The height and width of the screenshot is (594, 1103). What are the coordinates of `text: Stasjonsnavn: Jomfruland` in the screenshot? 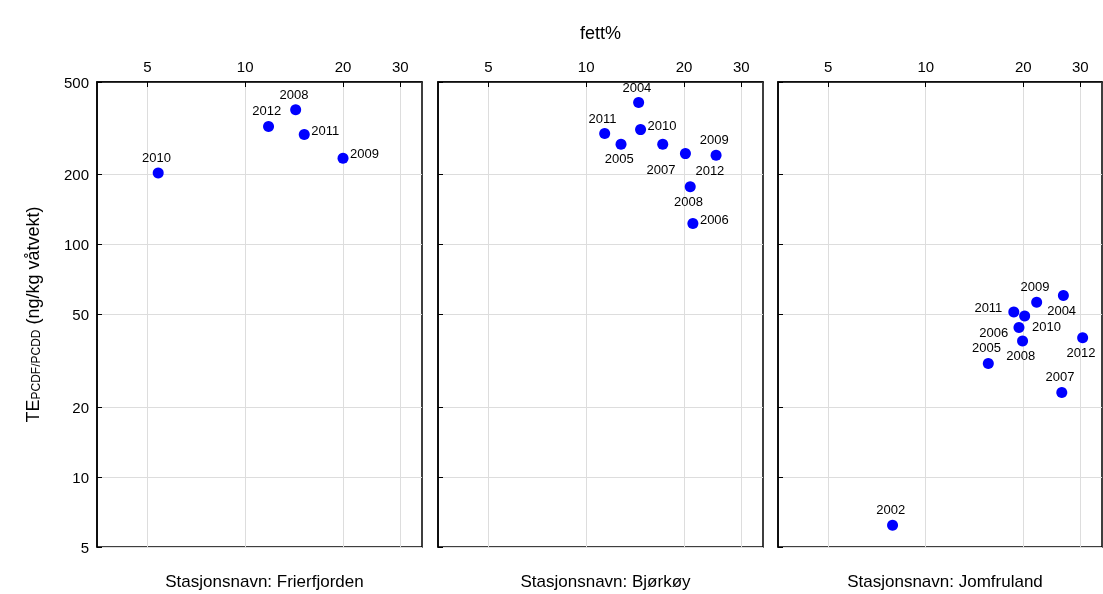 It's located at (945, 581).